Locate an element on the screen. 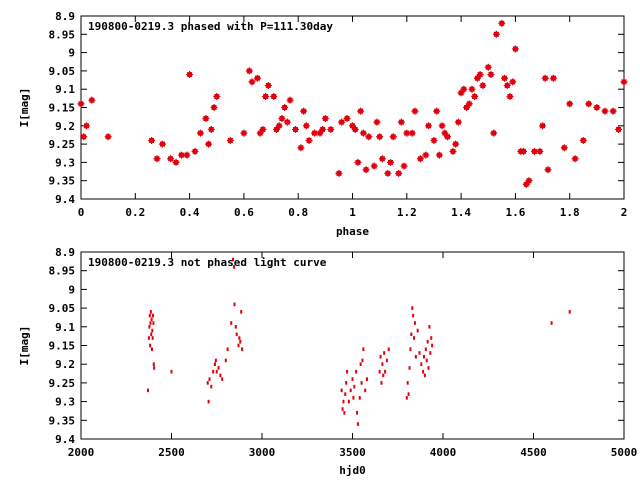 The image size is (640, 480). x-tick-label: 2000 is located at coordinates (81, 452).